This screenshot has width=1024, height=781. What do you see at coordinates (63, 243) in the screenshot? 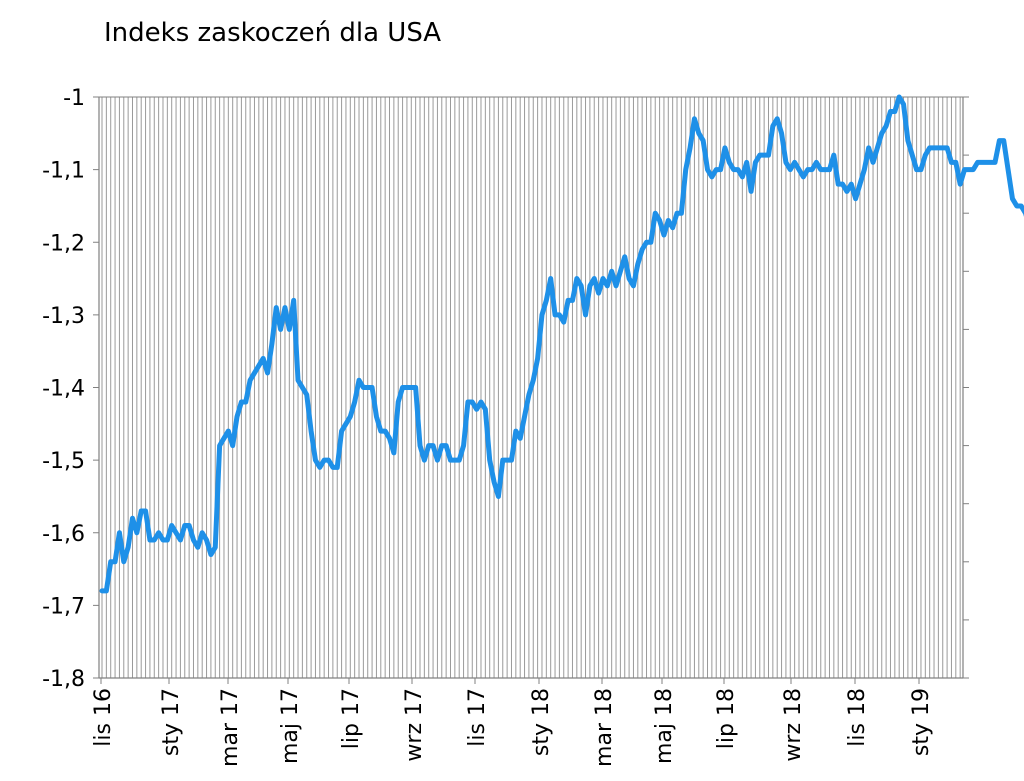
I see `y-tick-label: -1,2` at bounding box center [63, 243].